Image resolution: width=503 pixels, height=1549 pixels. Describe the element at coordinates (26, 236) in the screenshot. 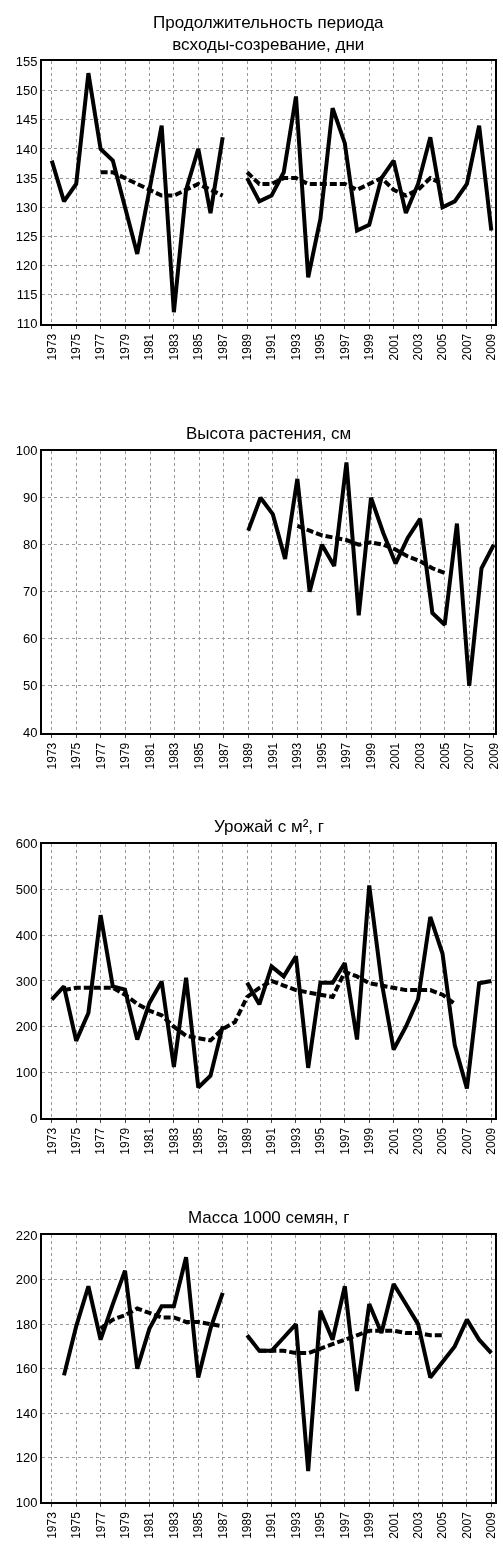

I see `y-tick-label: 125` at that location.